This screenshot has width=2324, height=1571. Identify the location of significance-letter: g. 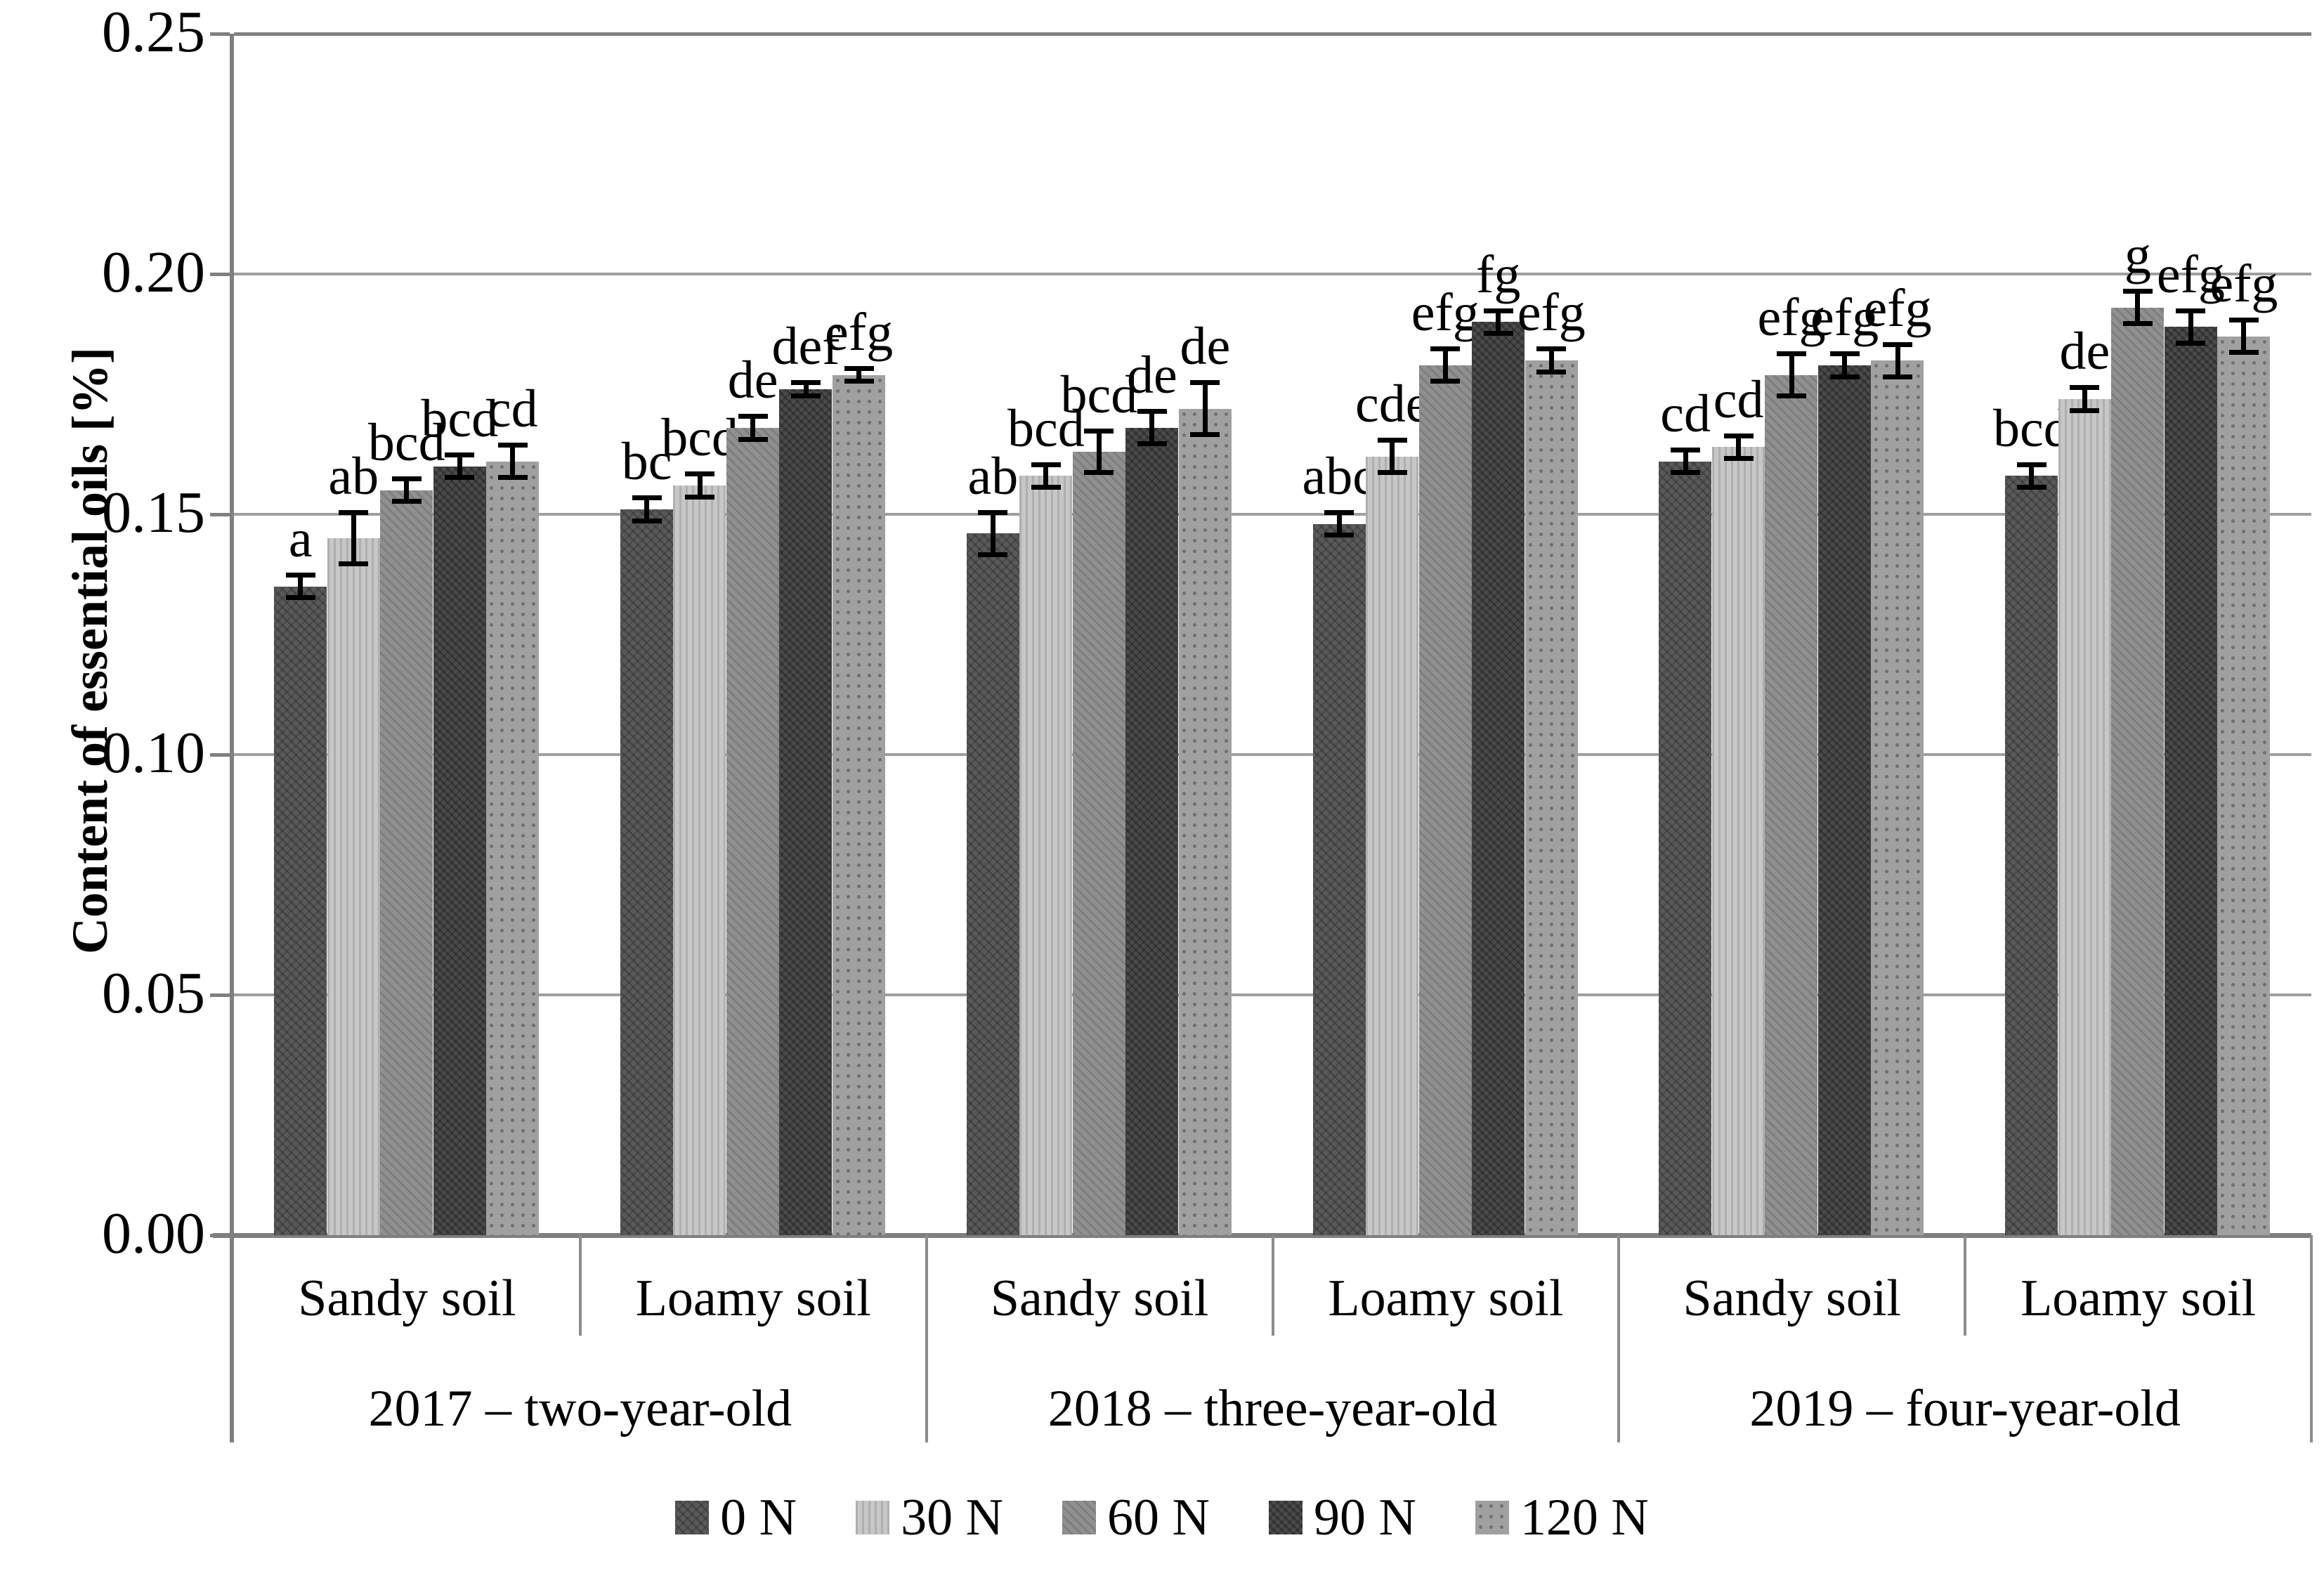
(2137, 255).